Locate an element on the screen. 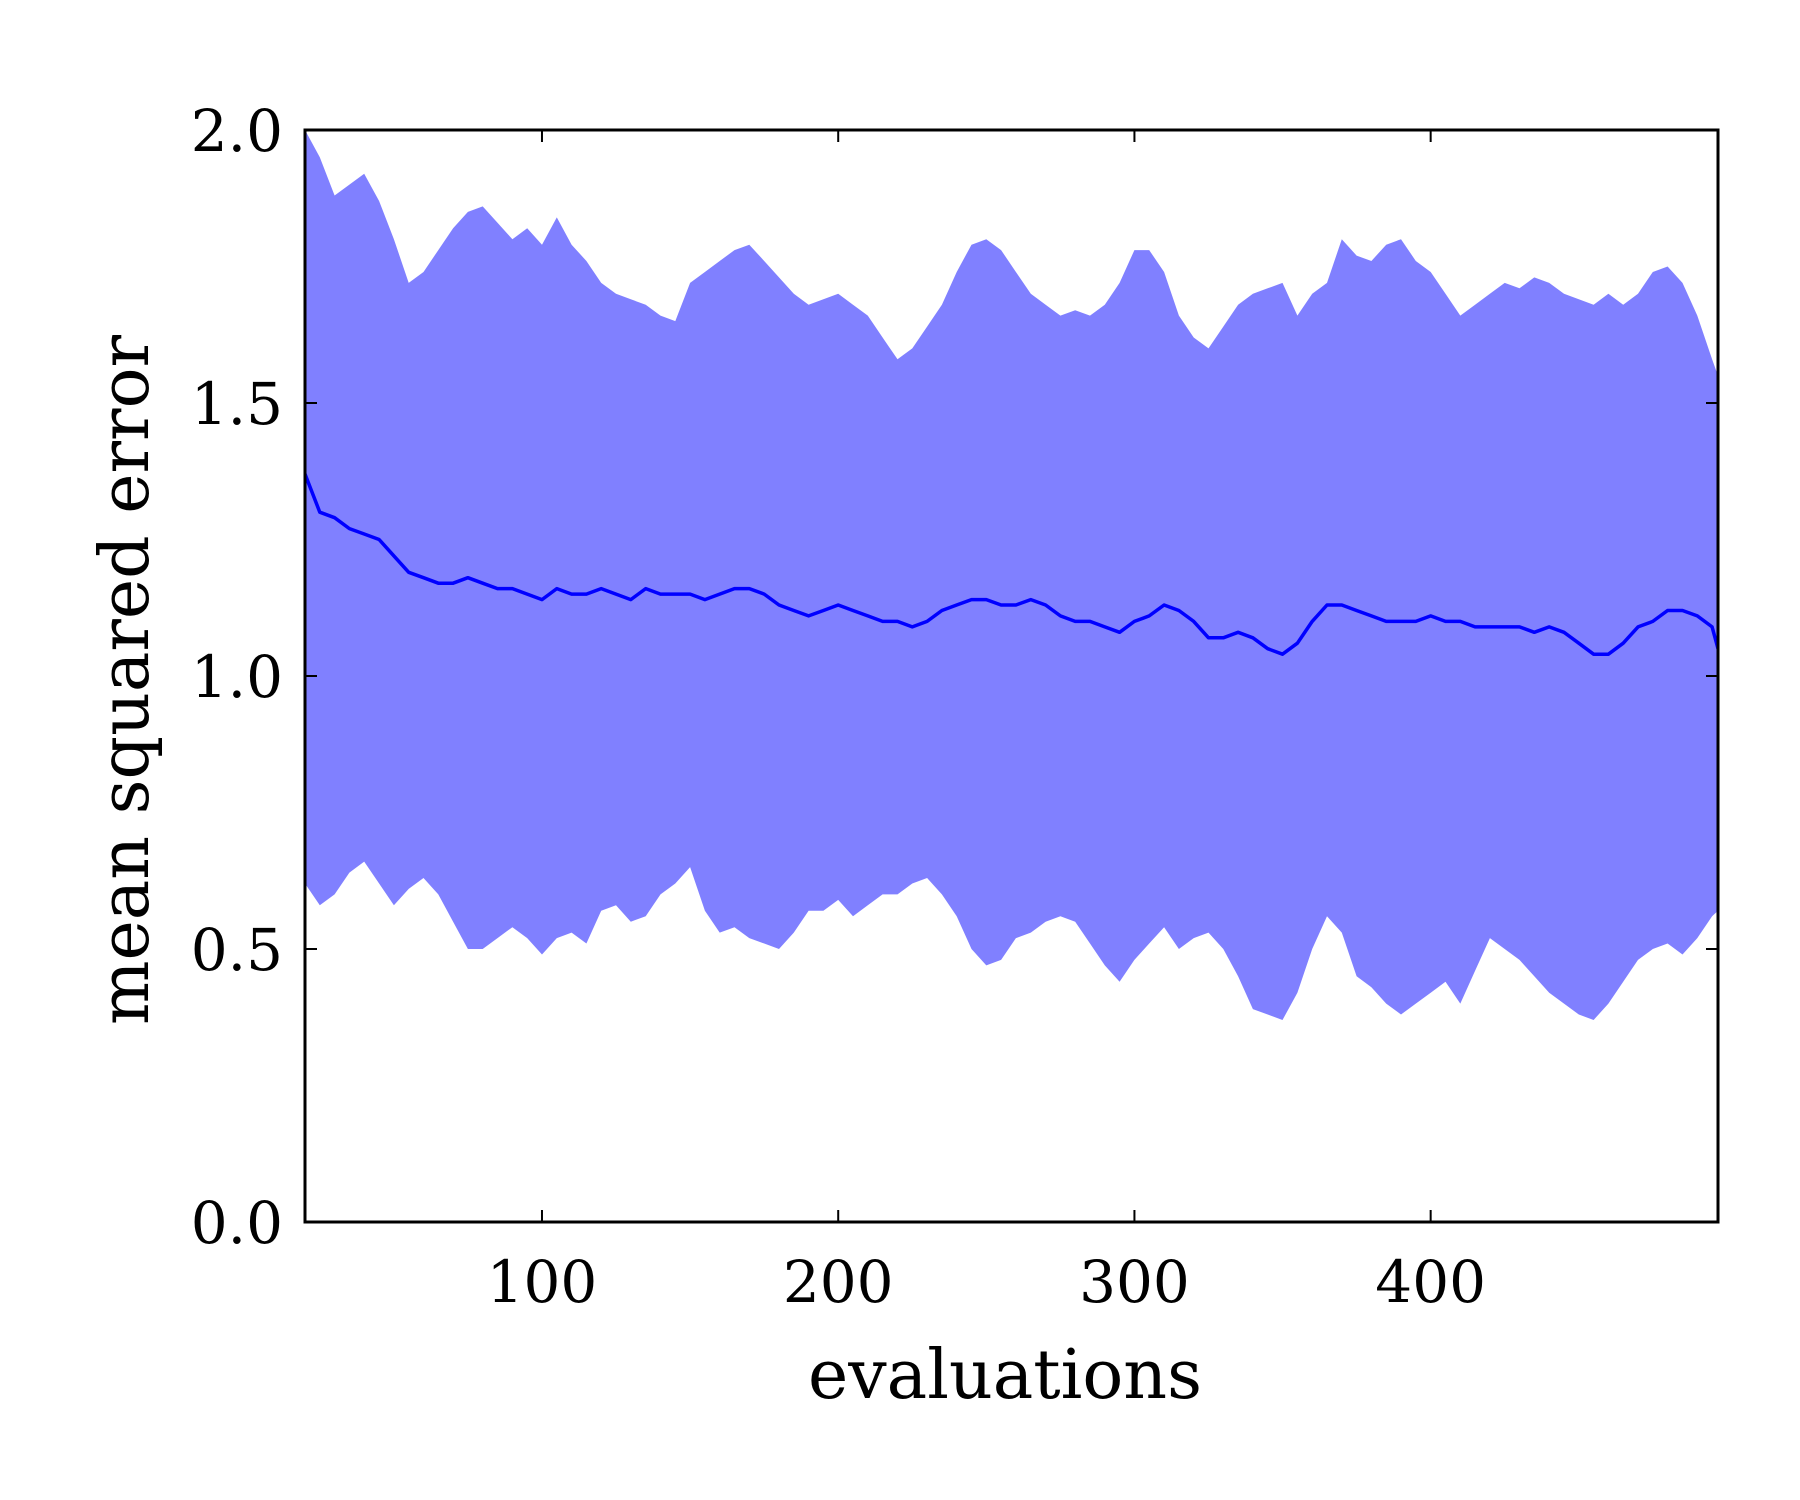 The width and height of the screenshot is (1800, 1500). mean-line is located at coordinates (1011, 564).